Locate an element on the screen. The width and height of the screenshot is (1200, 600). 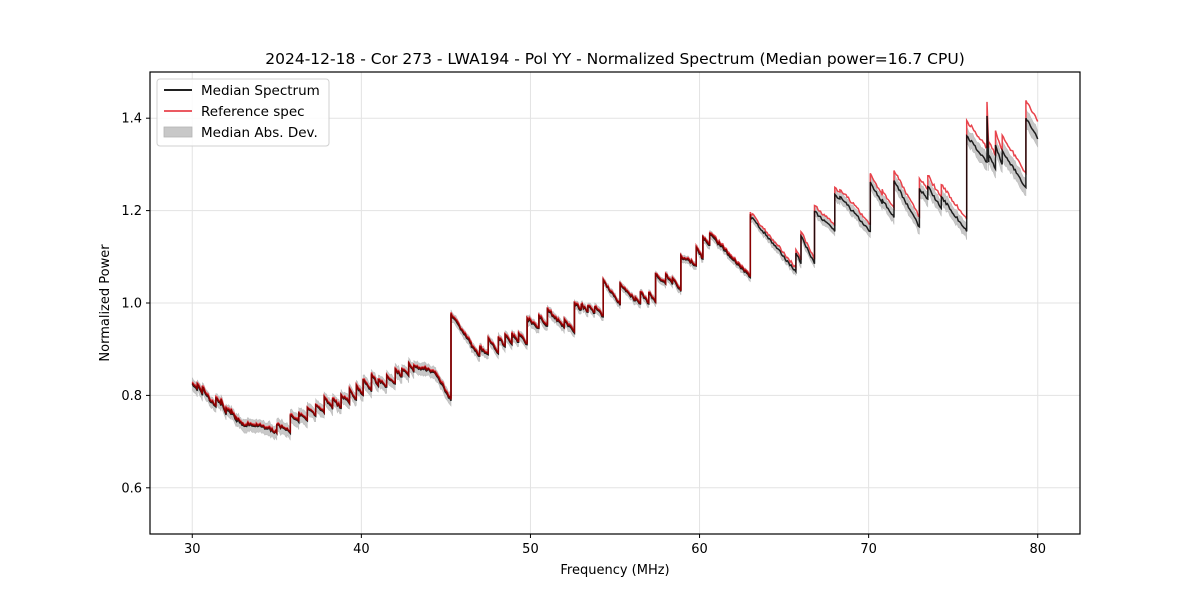
x-axis: 30 40 50 60 70 80 is located at coordinates (615, 545).